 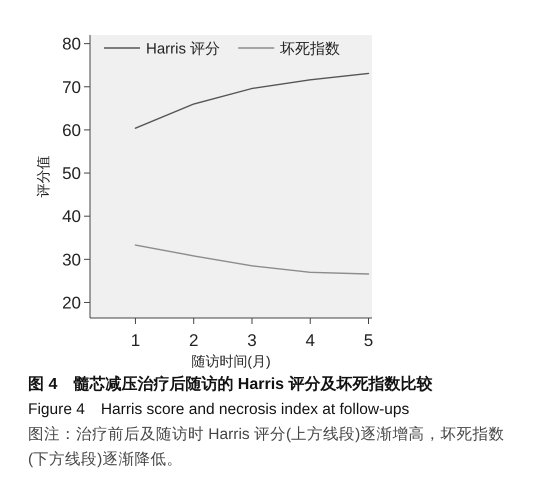 What do you see at coordinates (267, 447) in the screenshot?
I see `text: 图注：治疗前后及随访时 Harris 评分(上方线段)逐渐增高，坏死指数(下方线段)逐渐降低。` at bounding box center [267, 447].